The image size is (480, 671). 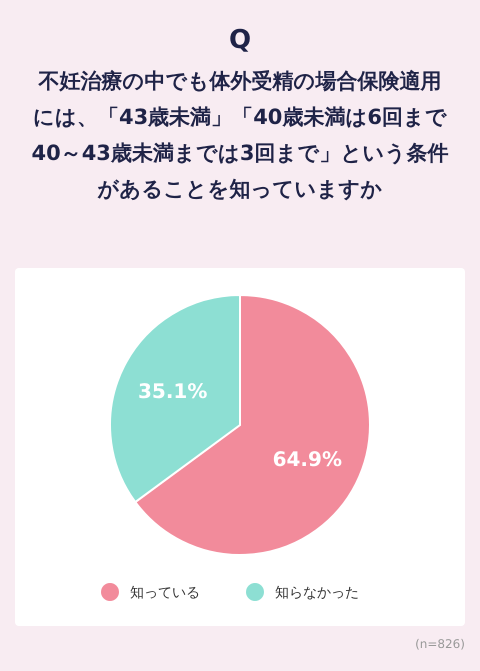 I want to click on legend-label: 知らなかった, so click(x=317, y=593).